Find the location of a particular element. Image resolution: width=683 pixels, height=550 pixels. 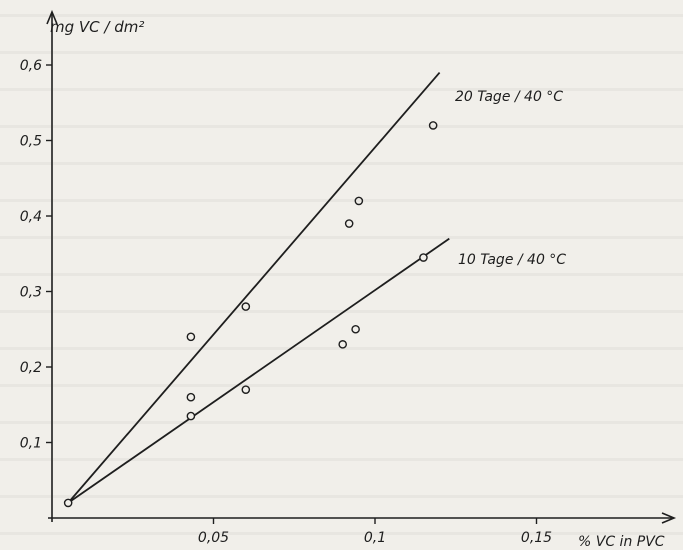

x-axis-label: % VC in PVC is located at coordinates (621, 542).